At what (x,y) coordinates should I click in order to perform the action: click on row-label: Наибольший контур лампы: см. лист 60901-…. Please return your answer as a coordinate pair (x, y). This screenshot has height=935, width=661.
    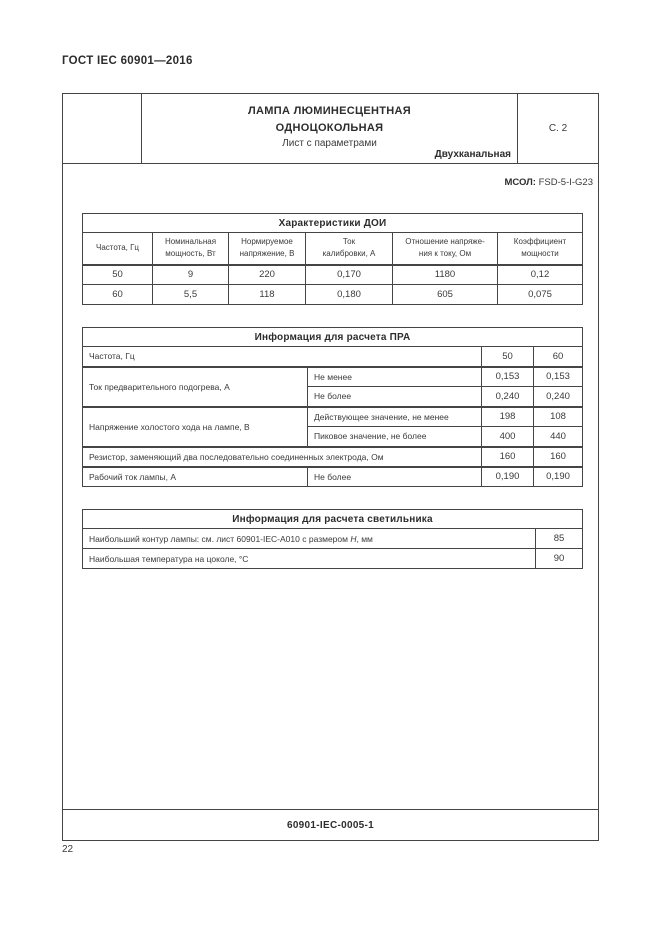
    Looking at the image, I should click on (309, 538).